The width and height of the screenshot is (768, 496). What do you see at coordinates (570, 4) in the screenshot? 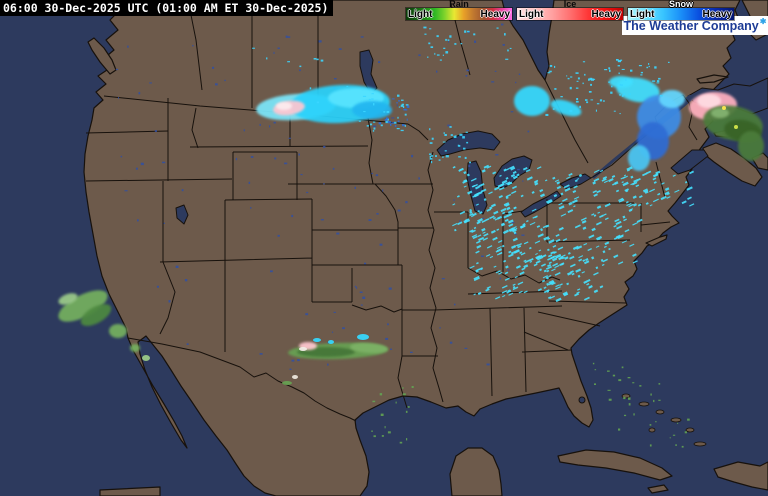
I see `legend-ice-title: Ice` at bounding box center [570, 4].